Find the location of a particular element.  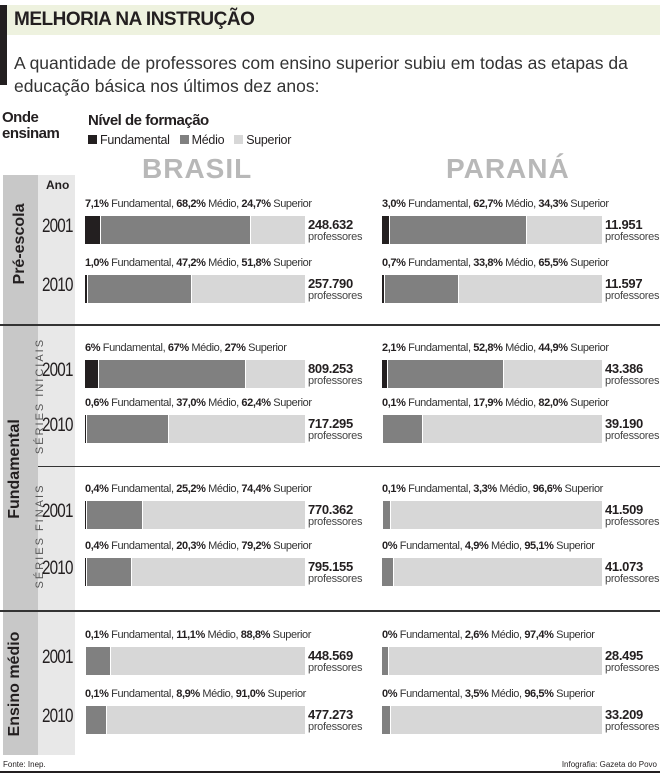

row-header: Onde ensinam is located at coordinates (31, 125).